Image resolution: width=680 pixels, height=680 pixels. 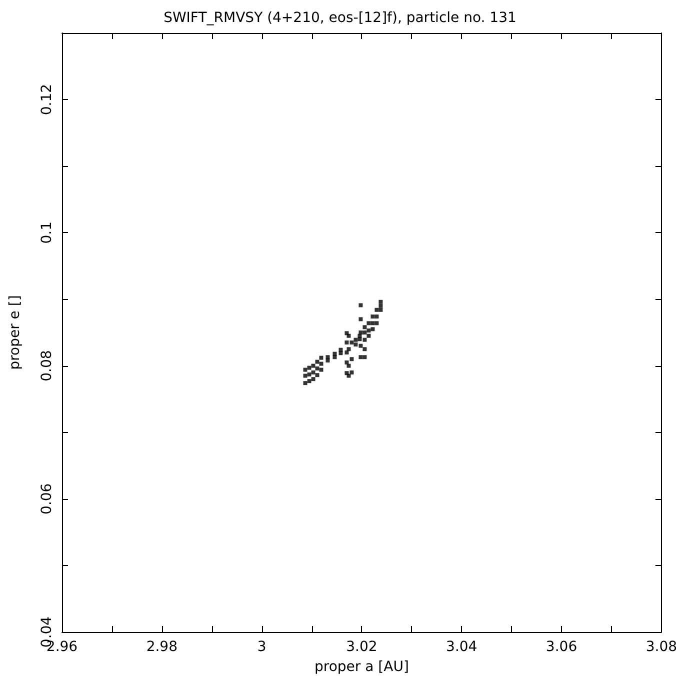 What do you see at coordinates (362, 647) in the screenshot?
I see `x-tick-label: 3.02` at bounding box center [362, 647].